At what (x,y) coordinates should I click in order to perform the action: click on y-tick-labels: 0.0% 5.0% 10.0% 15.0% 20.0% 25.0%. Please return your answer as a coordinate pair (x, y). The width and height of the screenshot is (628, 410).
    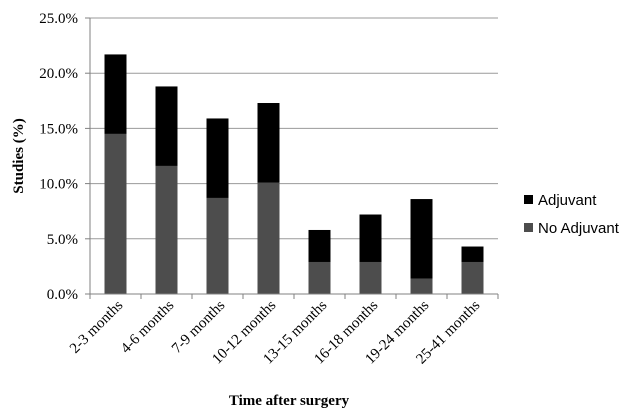
    Looking at the image, I should click on (58, 157).